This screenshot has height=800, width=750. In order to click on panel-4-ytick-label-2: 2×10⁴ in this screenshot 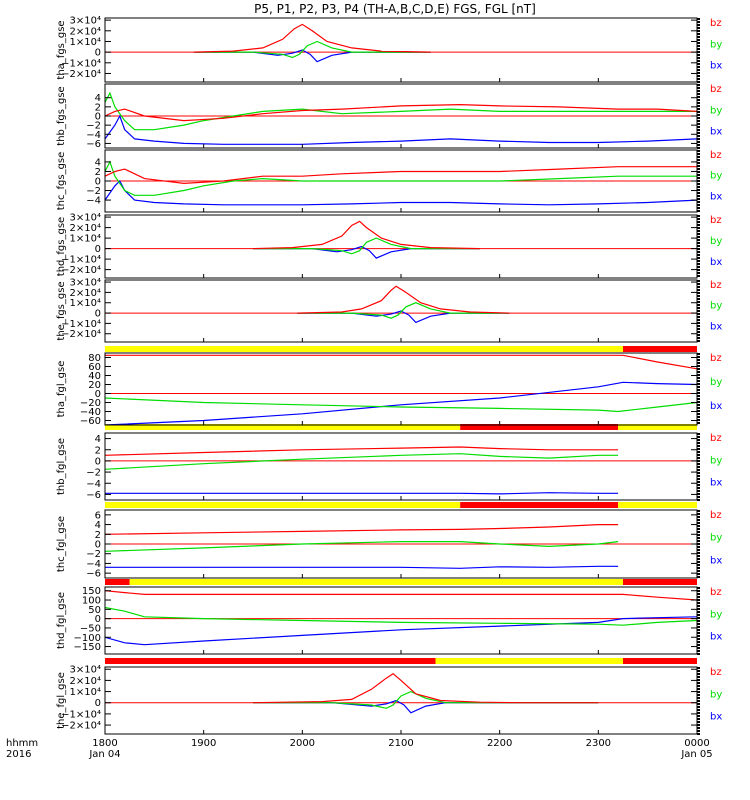, I will do `click(85, 228)`.